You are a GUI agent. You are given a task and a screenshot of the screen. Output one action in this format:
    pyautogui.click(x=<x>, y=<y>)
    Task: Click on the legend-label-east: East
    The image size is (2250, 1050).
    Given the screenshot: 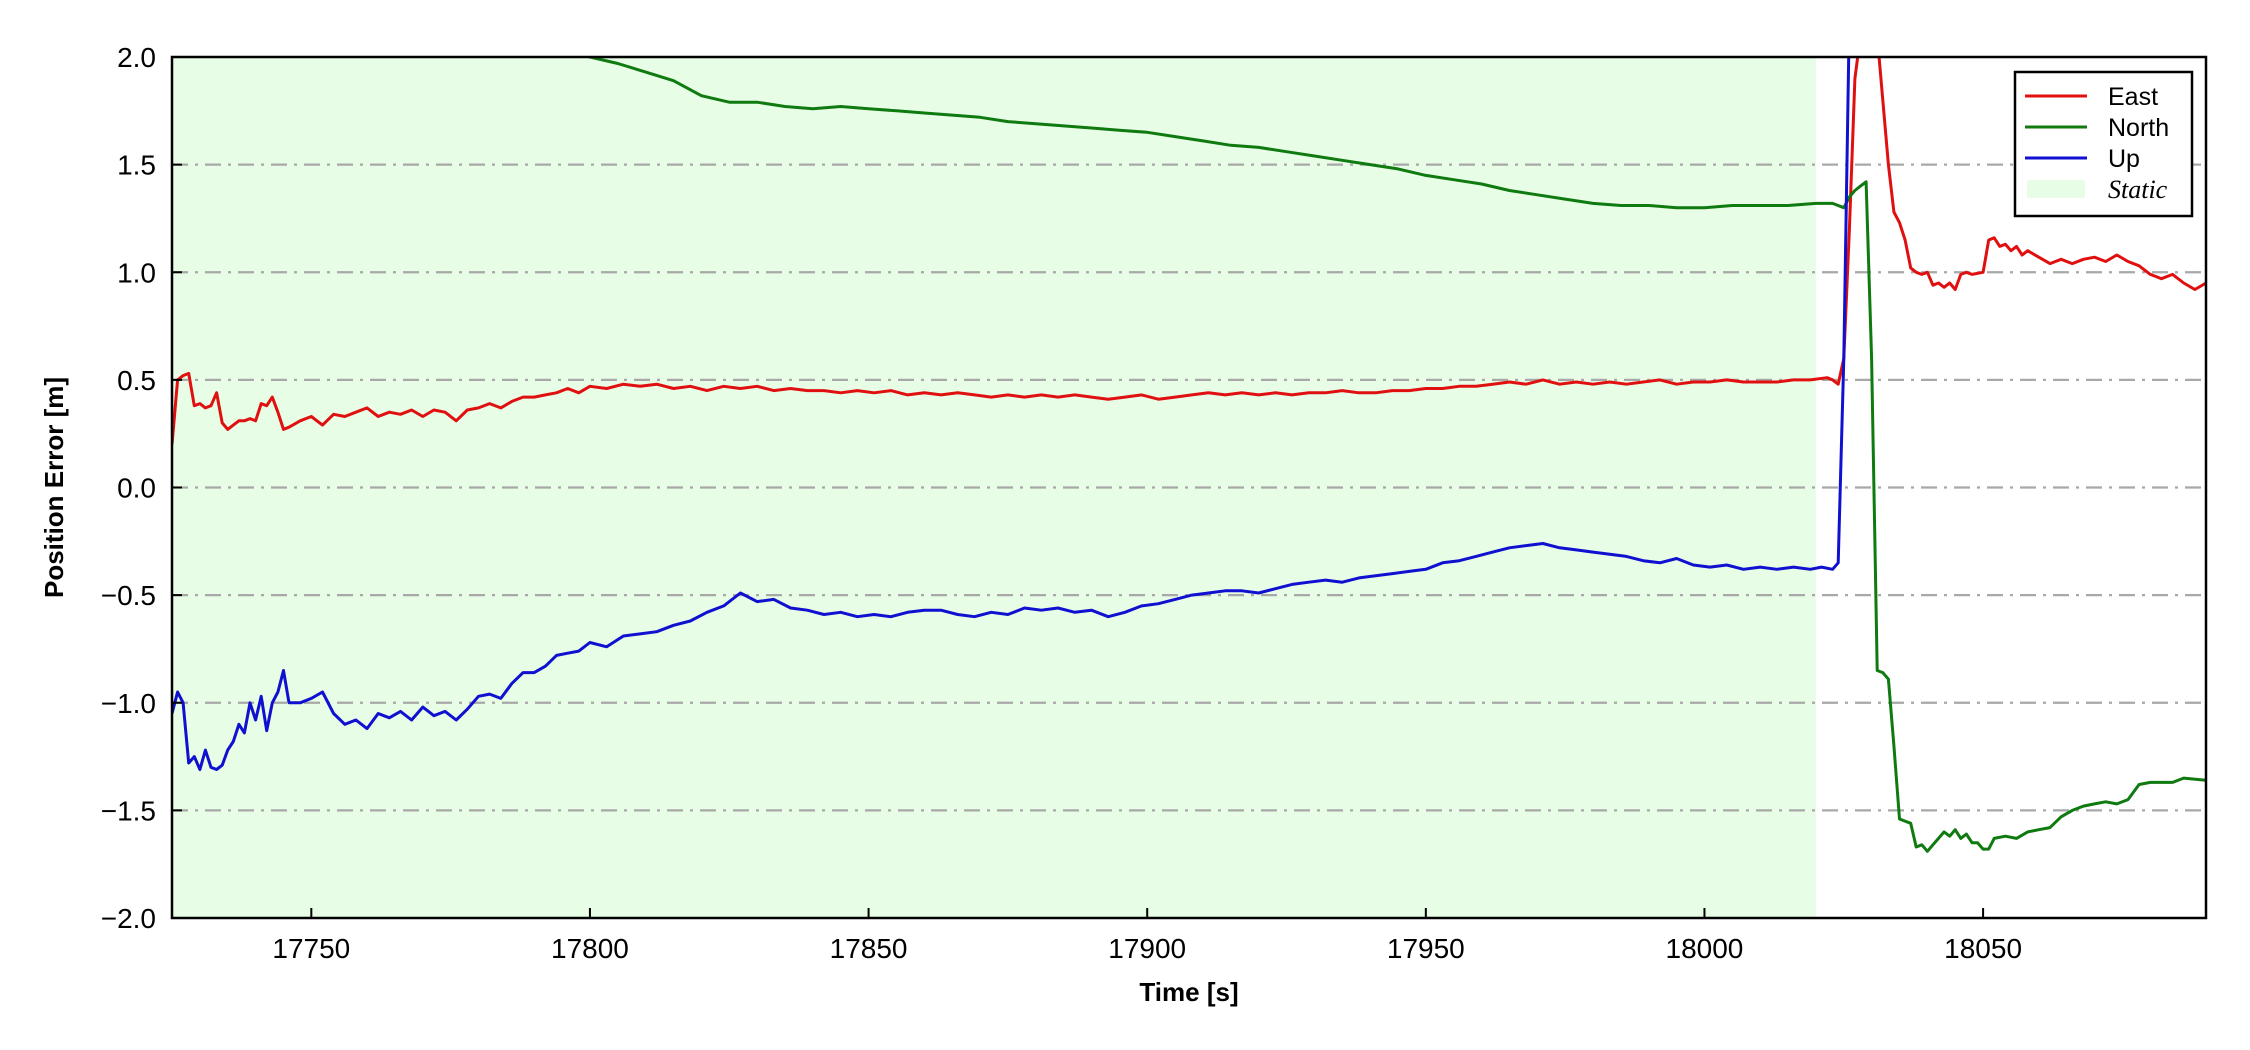 What is the action you would take?
    pyautogui.click(x=2133, y=97)
    